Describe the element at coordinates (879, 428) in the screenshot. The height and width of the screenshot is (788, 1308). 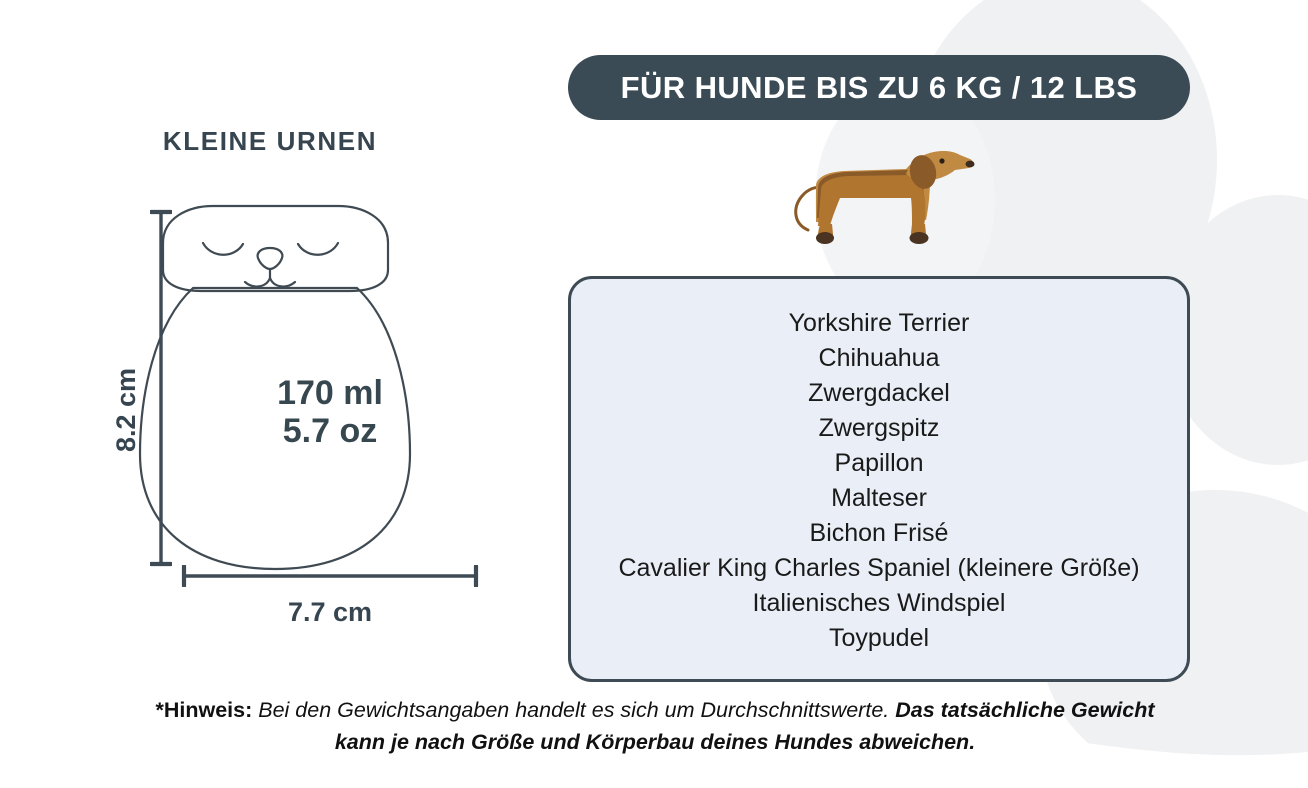
I see `breed-item: Zwergspitz` at that location.